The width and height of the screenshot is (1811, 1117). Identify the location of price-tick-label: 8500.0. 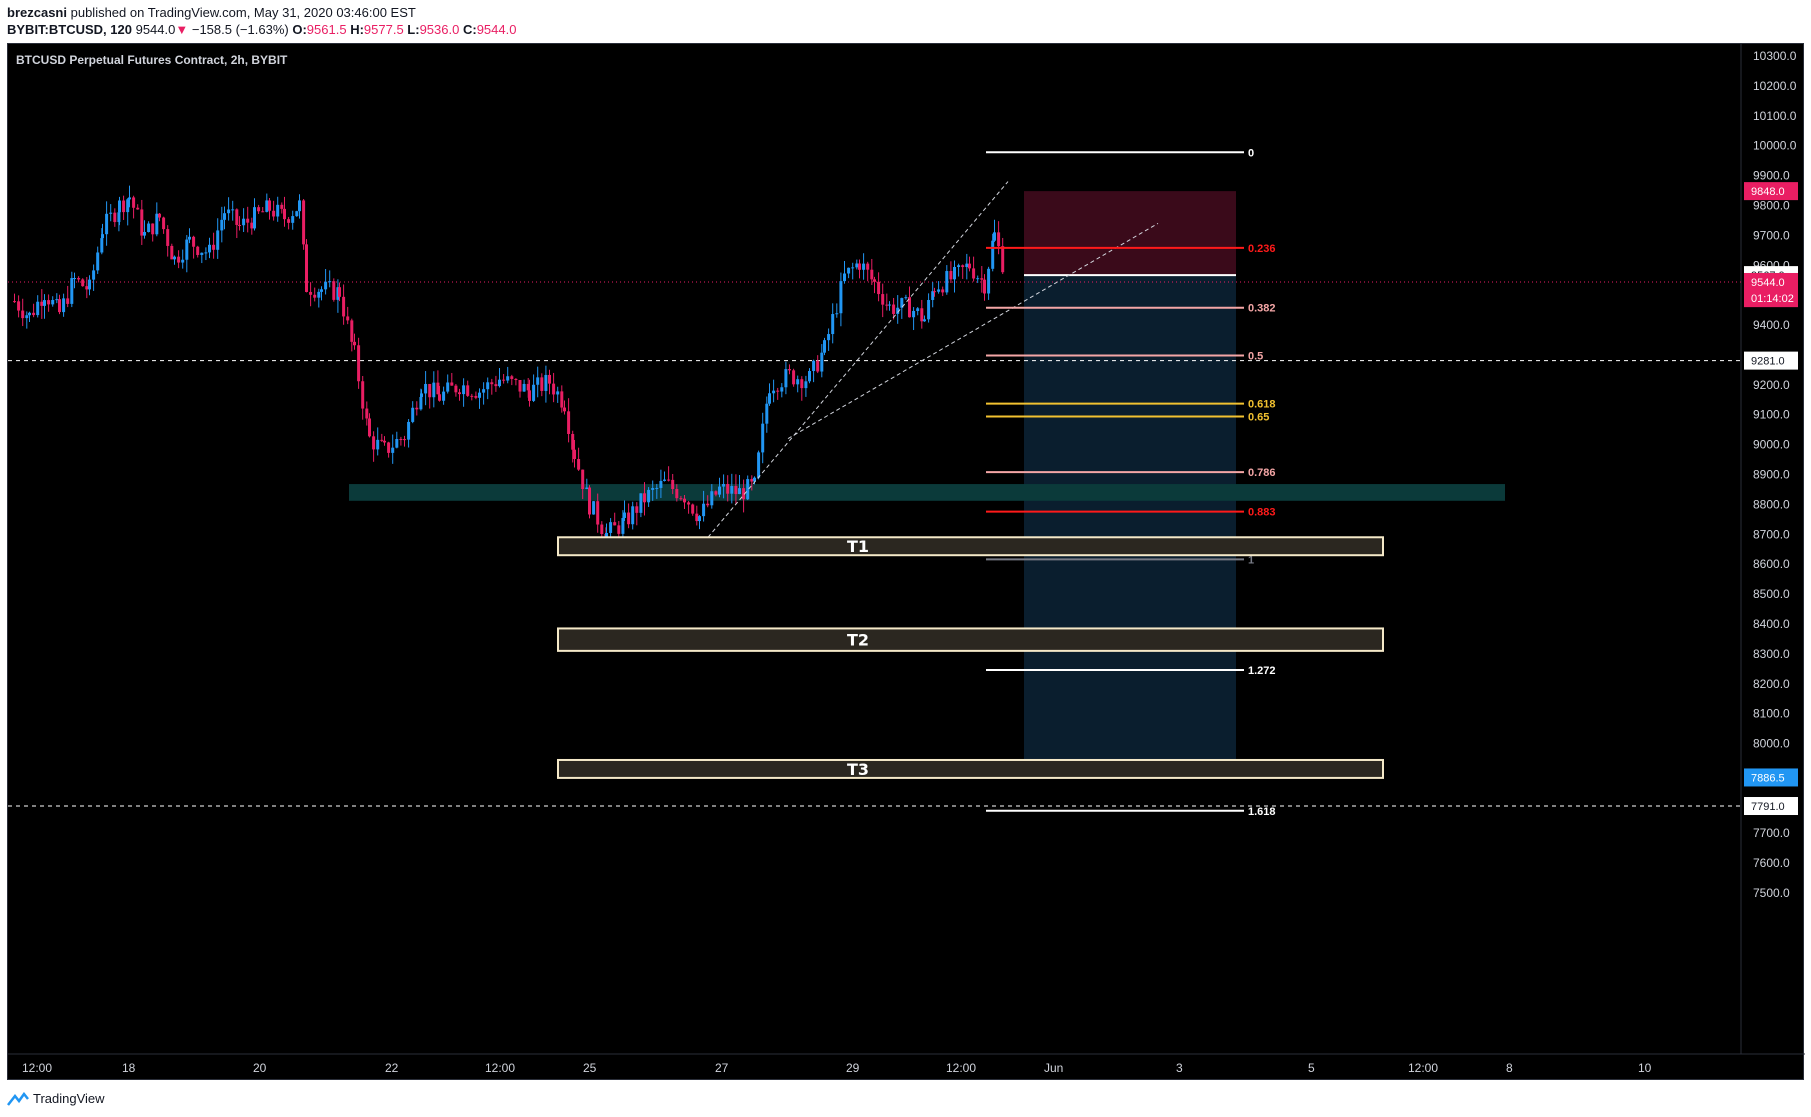
(1771, 594).